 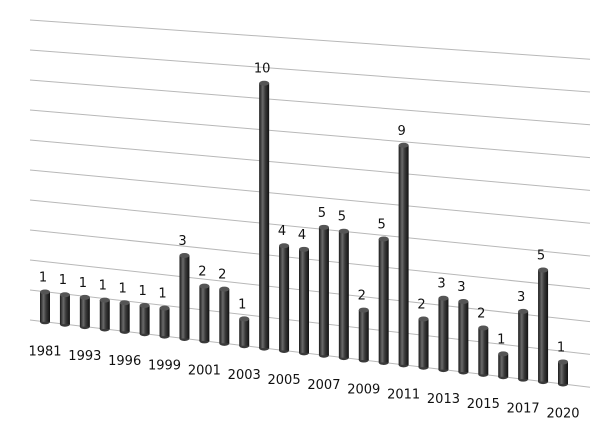 What do you see at coordinates (363, 390) in the screenshot?
I see `x-tick-label: 2009` at bounding box center [363, 390].